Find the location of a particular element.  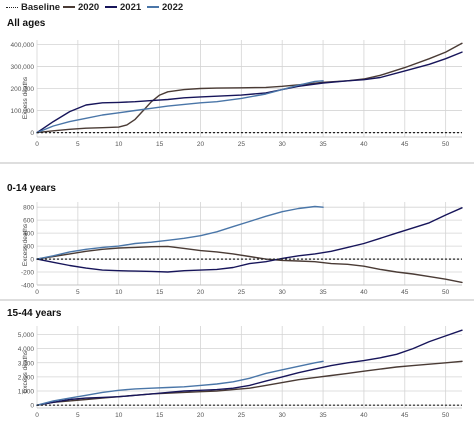

legend-item-2021: 2021 is located at coordinates (123, 7).